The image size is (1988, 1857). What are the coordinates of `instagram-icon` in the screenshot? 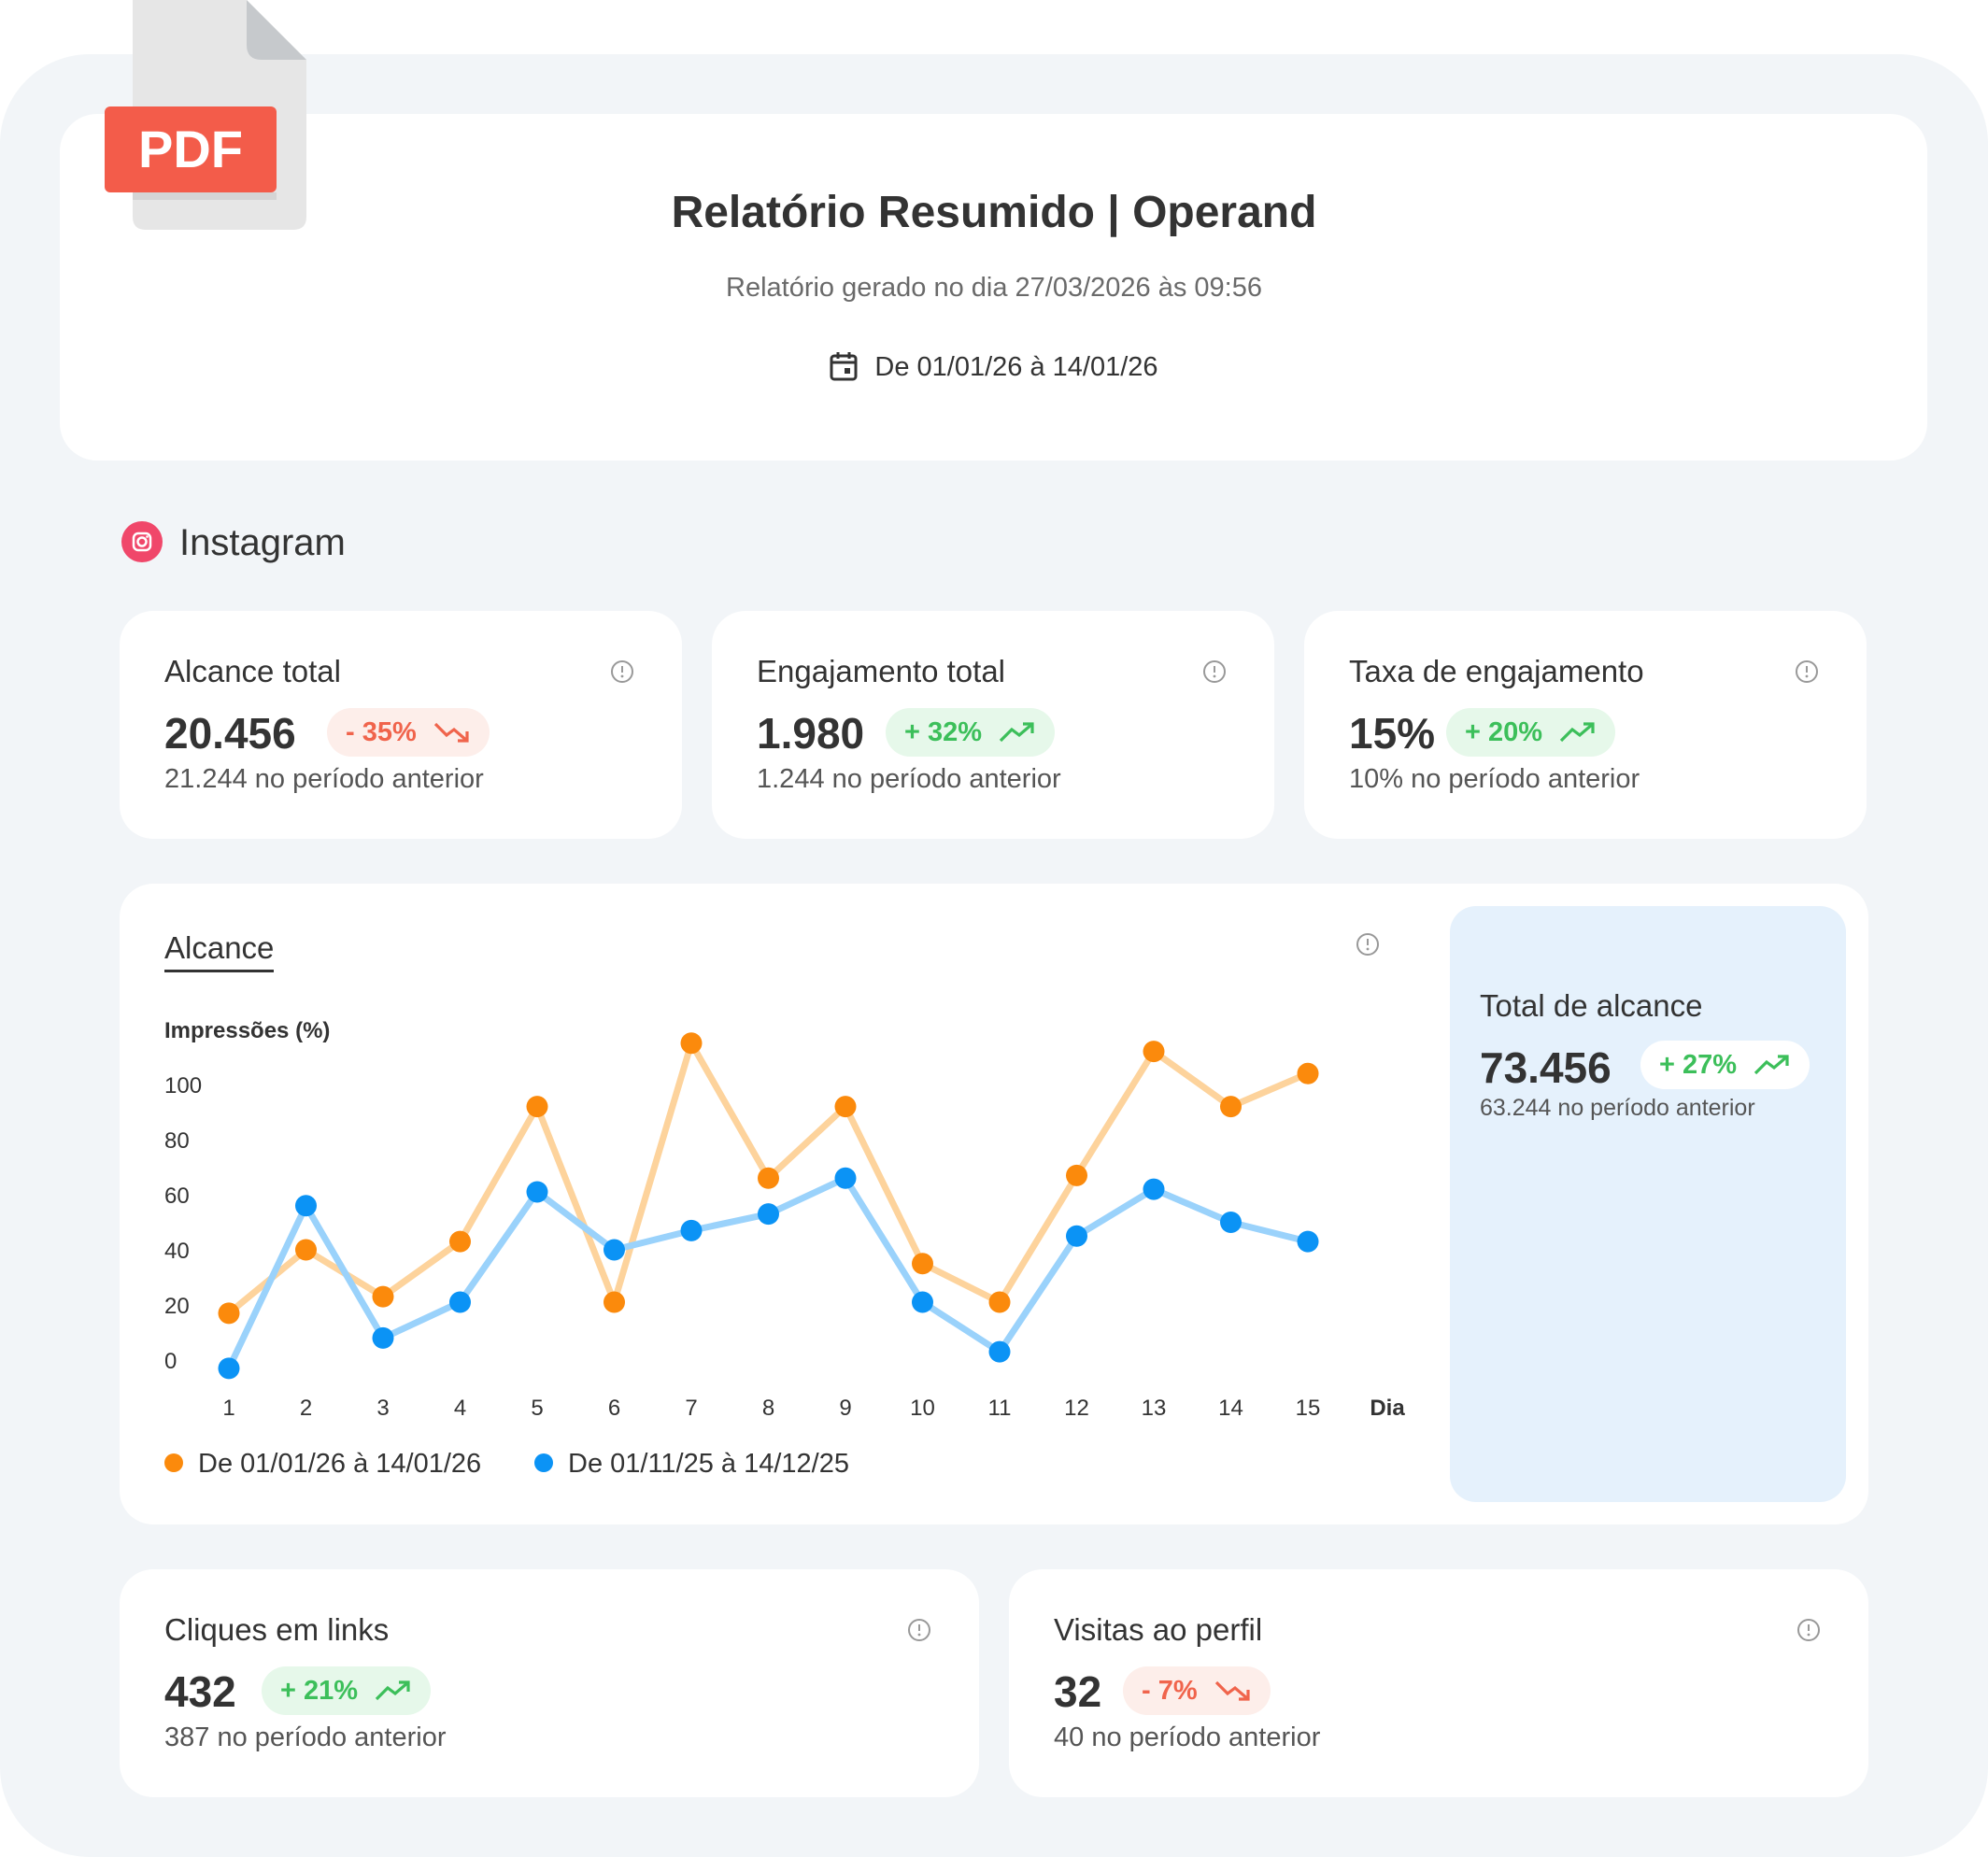 It's located at (142, 542).